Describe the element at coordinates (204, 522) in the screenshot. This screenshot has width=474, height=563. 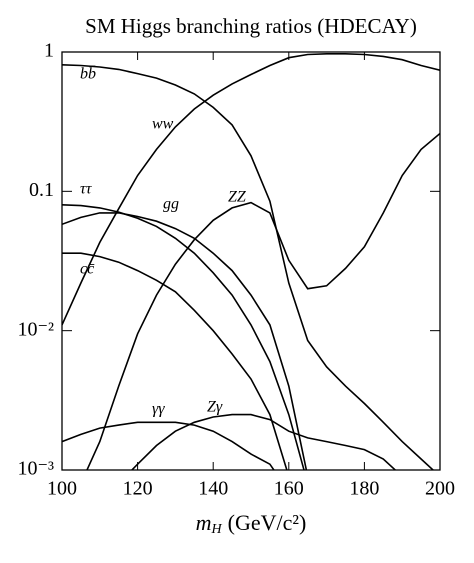
I see `x-label-symbol: m` at that location.